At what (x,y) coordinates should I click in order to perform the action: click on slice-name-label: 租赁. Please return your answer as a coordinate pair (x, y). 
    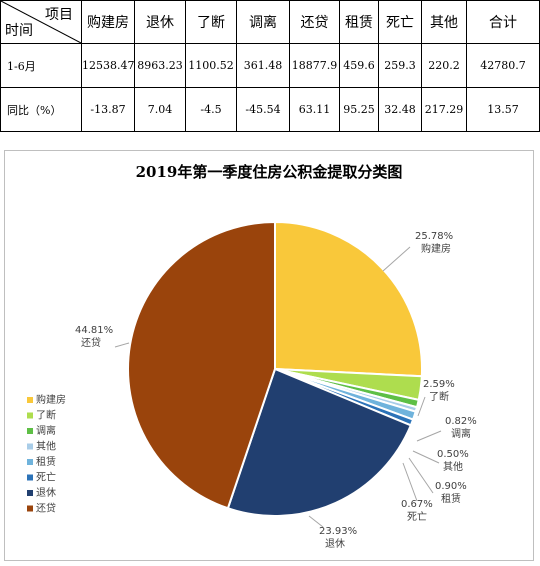
    Looking at the image, I should click on (451, 498).